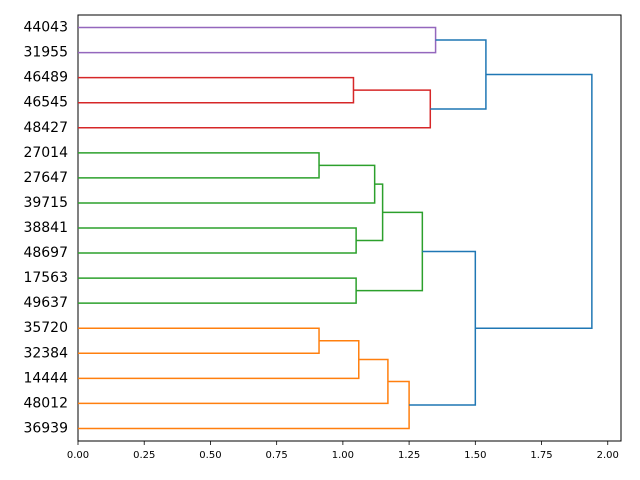  What do you see at coordinates (541, 455) in the screenshot?
I see `x-tick-label: 1.75` at bounding box center [541, 455].